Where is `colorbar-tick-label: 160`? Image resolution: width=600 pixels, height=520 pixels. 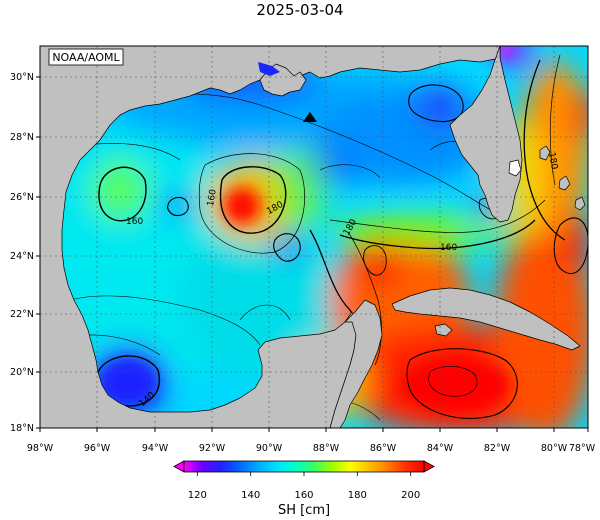 colorbar-tick-label: 160 is located at coordinates (303, 495).